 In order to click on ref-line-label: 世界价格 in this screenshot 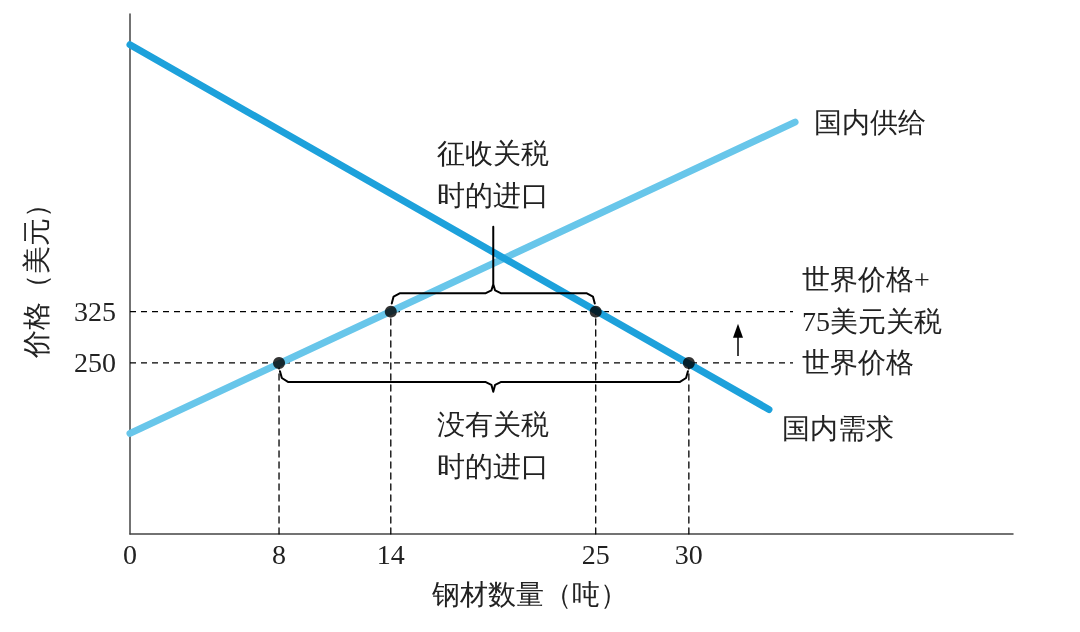, I will do `click(858, 363)`.